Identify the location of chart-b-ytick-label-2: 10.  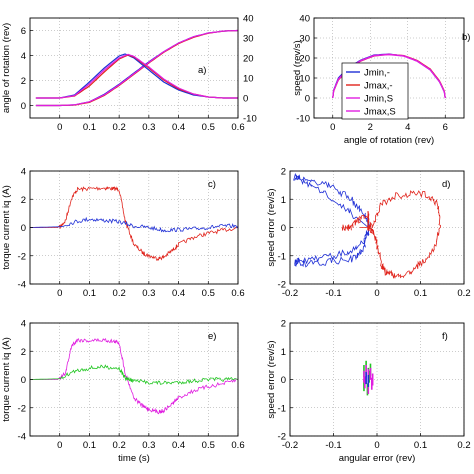
(304, 79).